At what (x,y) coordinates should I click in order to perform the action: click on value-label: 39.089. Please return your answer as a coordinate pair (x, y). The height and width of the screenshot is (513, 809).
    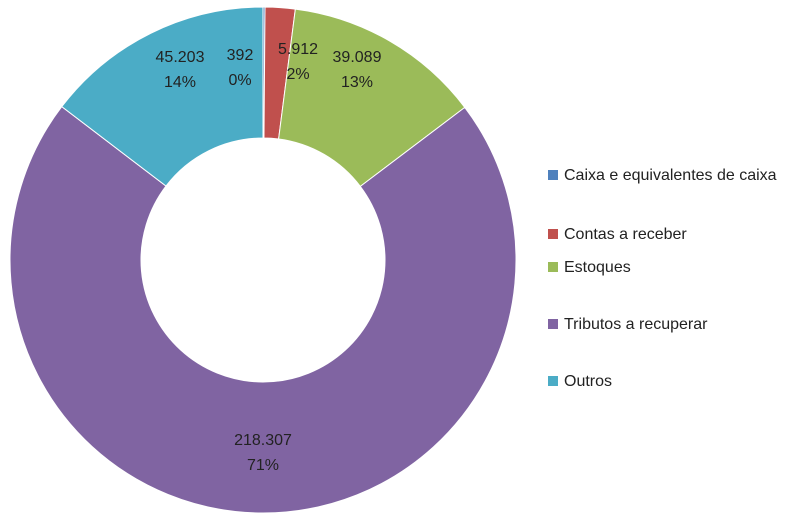
    Looking at the image, I should click on (357, 57).